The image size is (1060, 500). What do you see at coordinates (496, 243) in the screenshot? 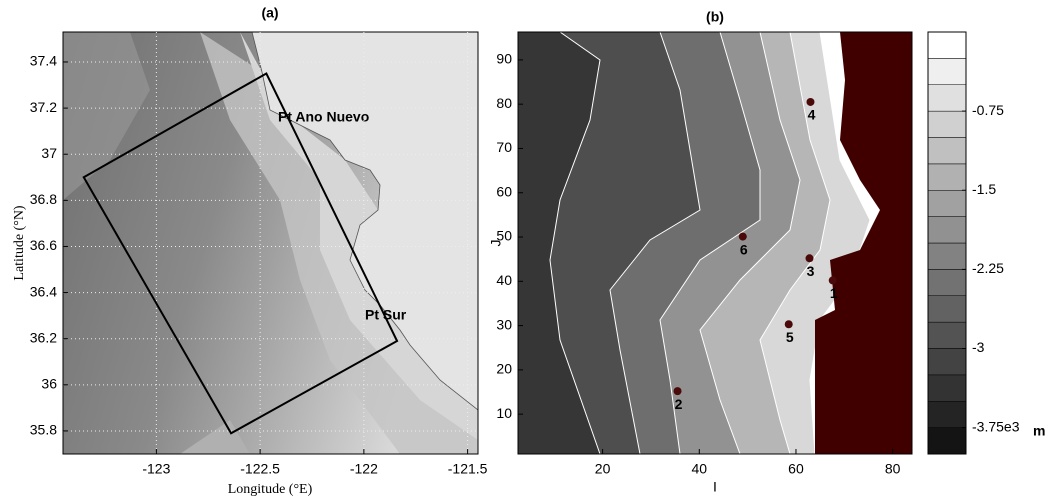
I see `y-axis-label: J` at bounding box center [496, 243].